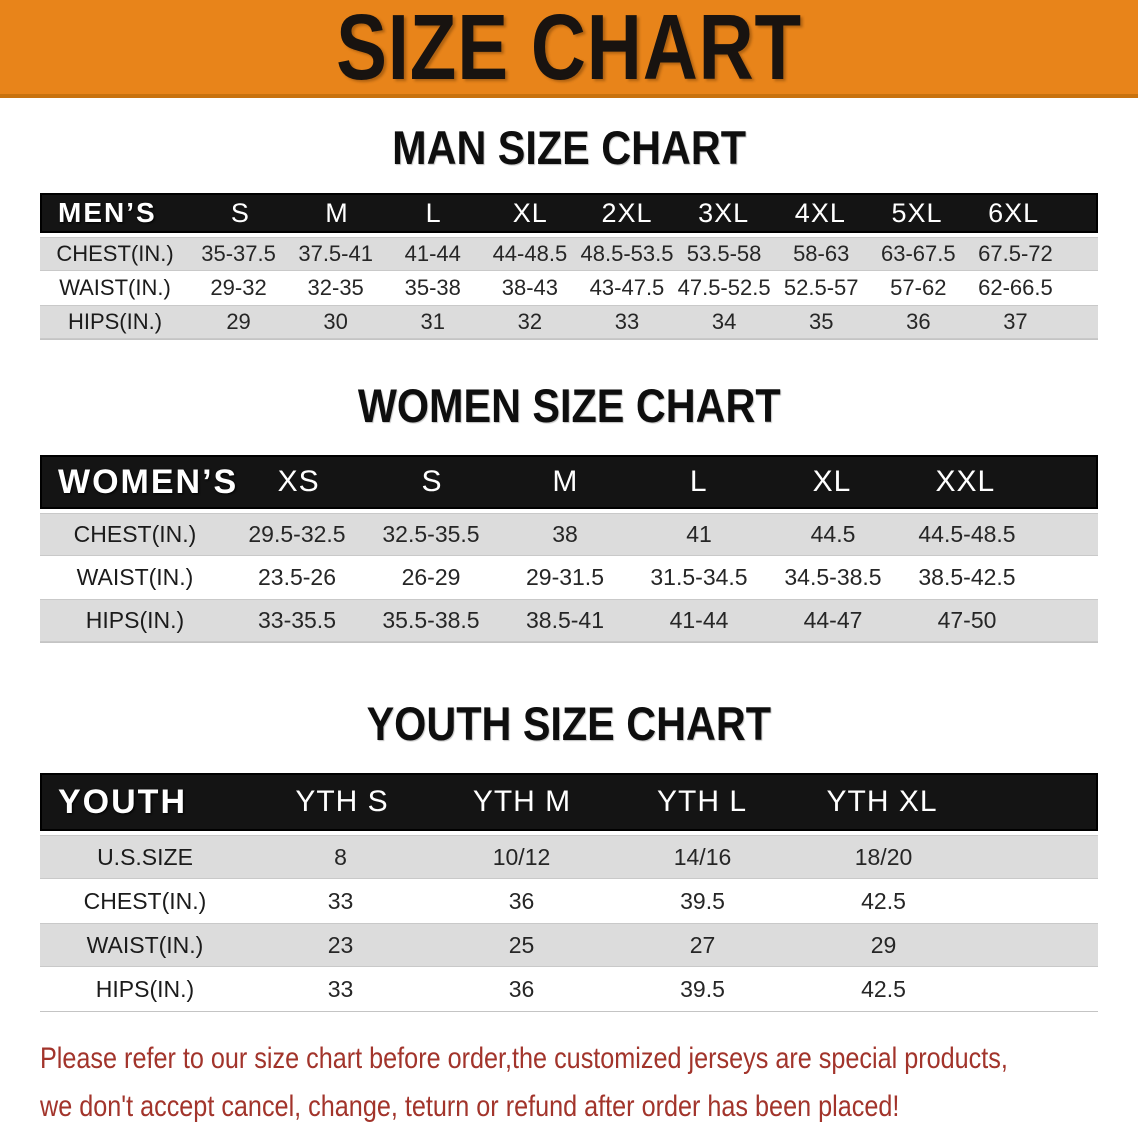 The width and height of the screenshot is (1138, 1132). What do you see at coordinates (821, 321) in the screenshot?
I see `size-value: 35` at bounding box center [821, 321].